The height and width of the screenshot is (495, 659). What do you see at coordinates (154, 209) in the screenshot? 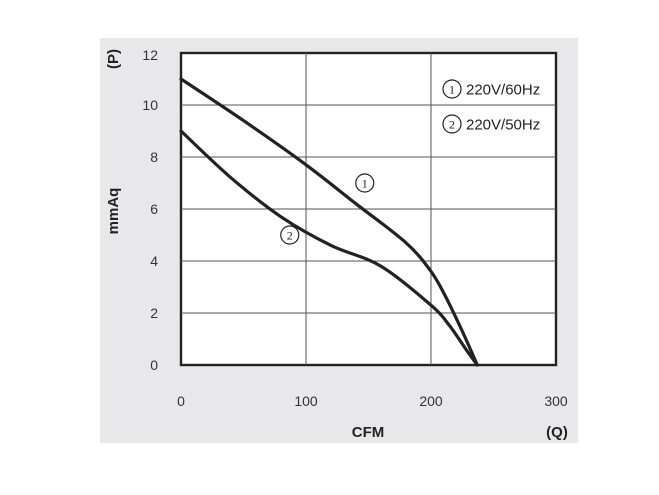
I see `y-tick-label: 6` at bounding box center [154, 209].